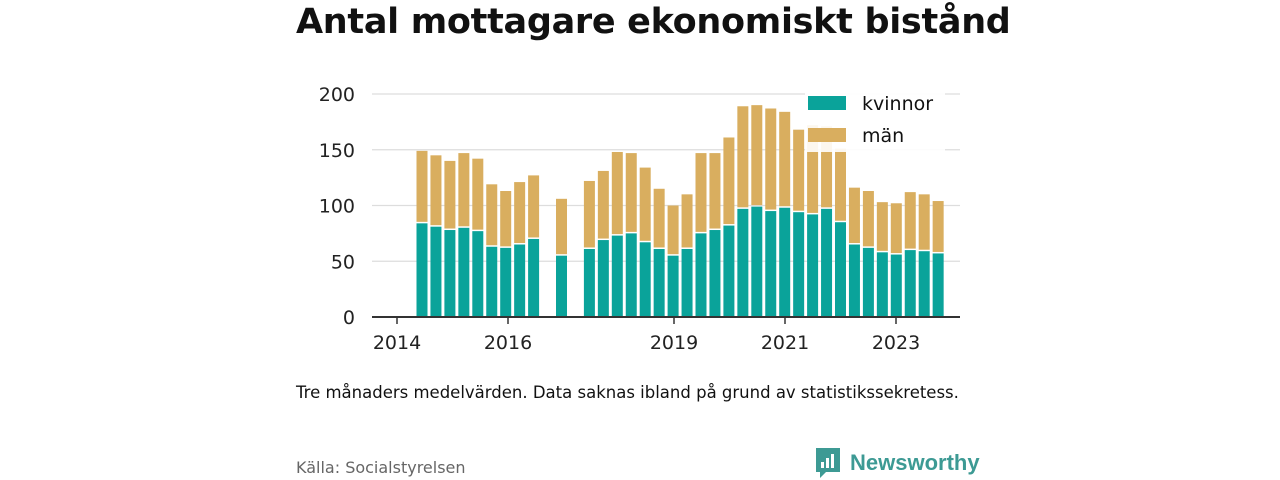 The height and width of the screenshot is (480, 1280). I want to click on x-tick-label: 2023, so click(896, 343).